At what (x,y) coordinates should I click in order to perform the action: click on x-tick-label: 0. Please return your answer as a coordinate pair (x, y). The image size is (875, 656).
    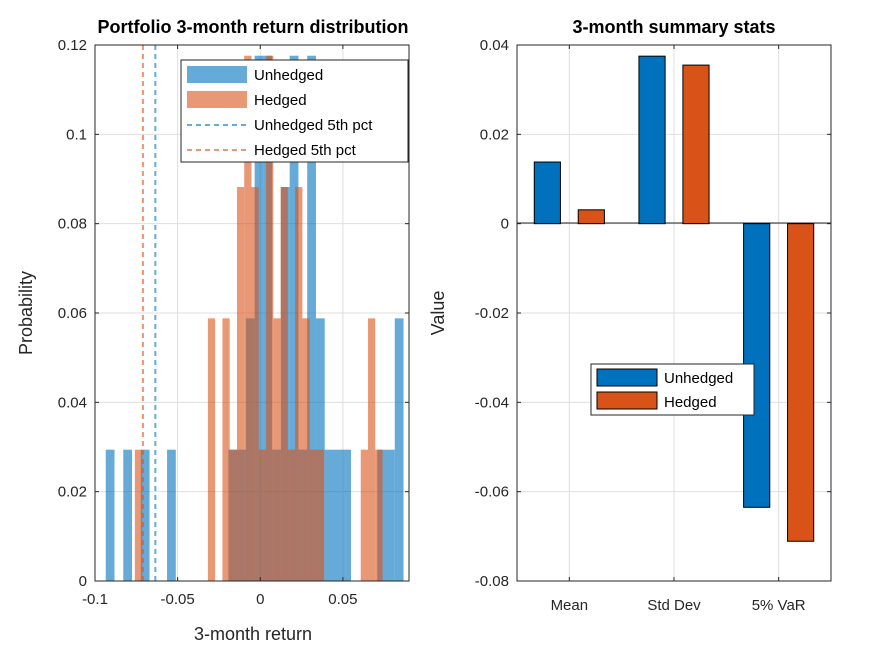
    Looking at the image, I should click on (260, 599).